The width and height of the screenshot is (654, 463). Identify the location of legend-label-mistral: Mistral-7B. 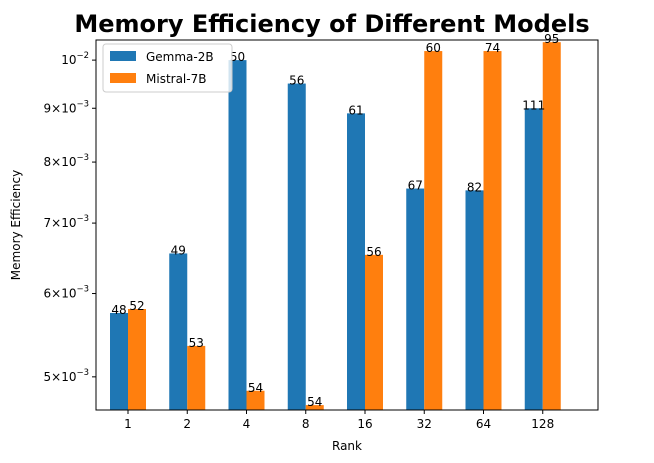
(176, 79).